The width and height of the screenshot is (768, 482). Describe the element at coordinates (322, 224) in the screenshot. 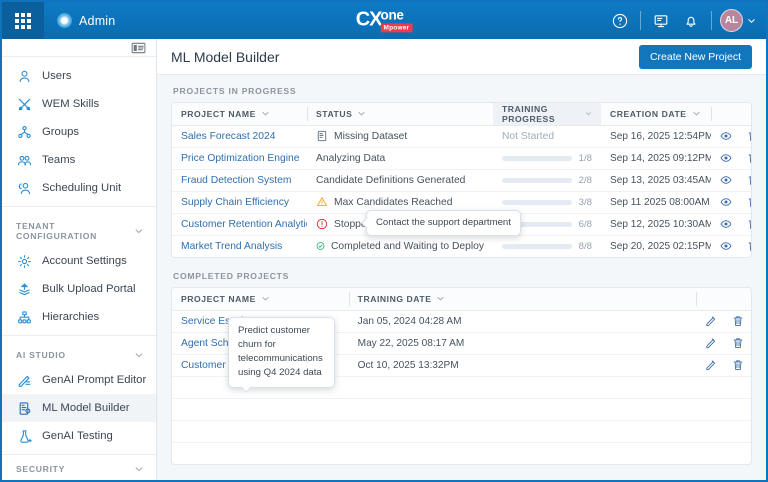

I see `error-circle-icon` at that location.